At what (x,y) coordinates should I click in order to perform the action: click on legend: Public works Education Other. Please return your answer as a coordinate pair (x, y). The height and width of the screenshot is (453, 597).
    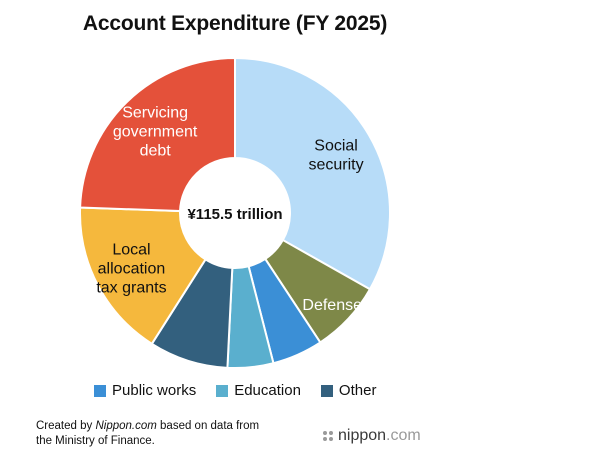
    Looking at the image, I should click on (235, 390).